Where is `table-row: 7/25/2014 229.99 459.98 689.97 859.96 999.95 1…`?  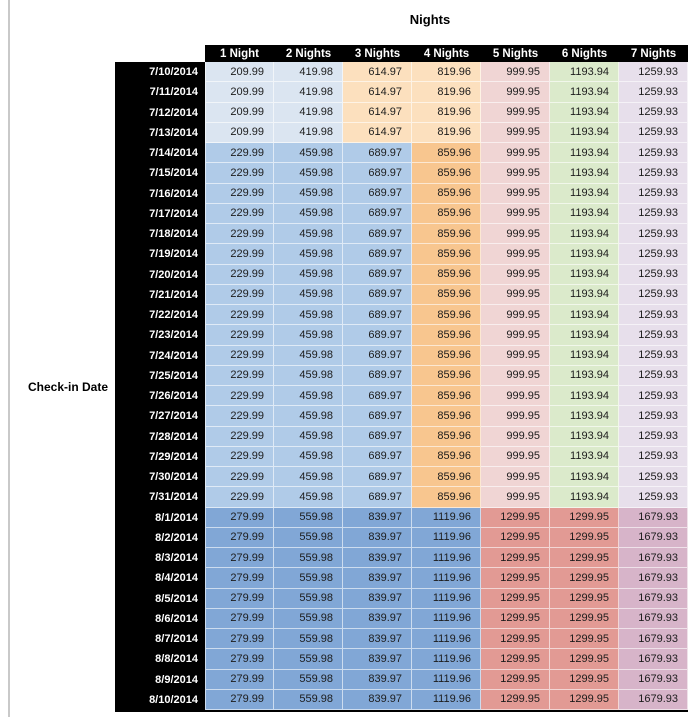 table-row: 7/25/2014 229.99 459.98 689.97 859.96 999.95 1… is located at coordinates (401, 375).